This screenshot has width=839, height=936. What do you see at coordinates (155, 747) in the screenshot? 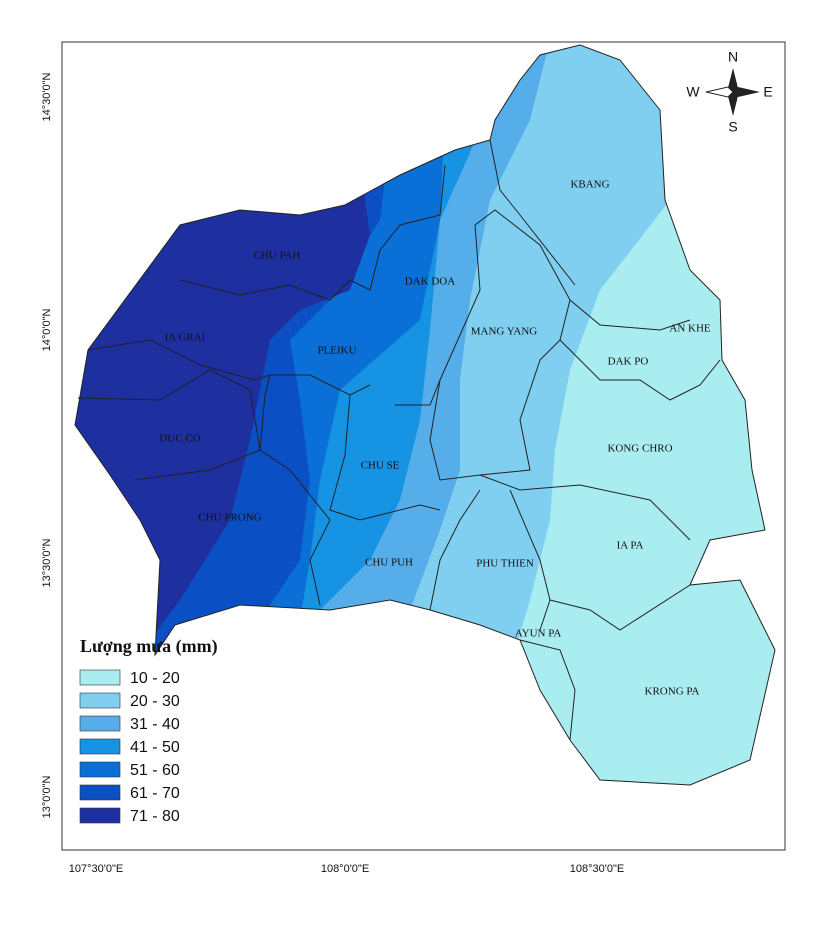
I see `legend-label: 41 - 50` at bounding box center [155, 747].